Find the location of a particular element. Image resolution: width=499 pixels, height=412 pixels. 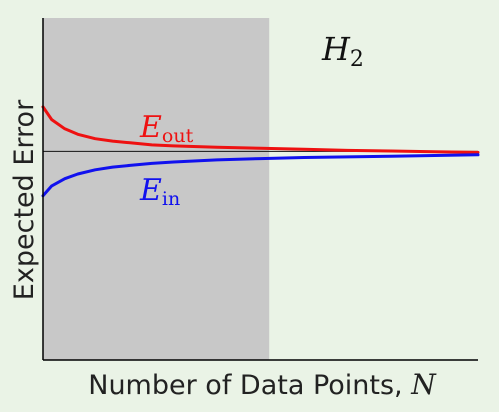

x-axis-label: Number of Data Points, N is located at coordinates (262, 384).